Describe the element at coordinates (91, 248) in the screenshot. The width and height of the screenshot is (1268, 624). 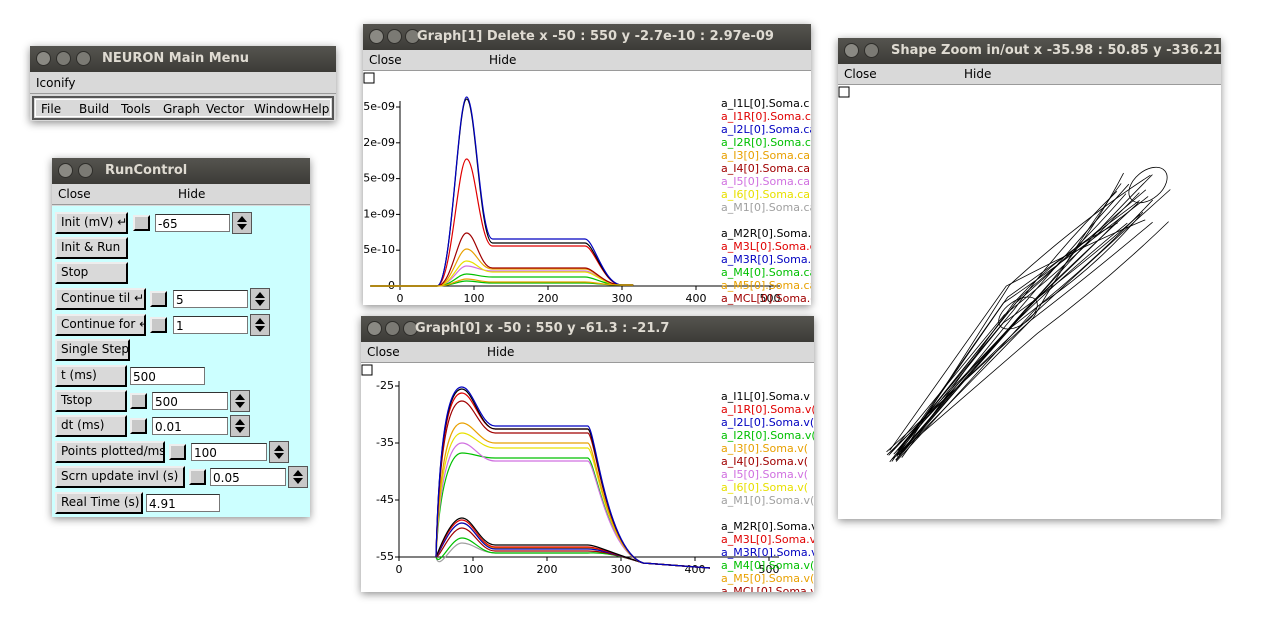
I see `button: Init & Run` at that location.